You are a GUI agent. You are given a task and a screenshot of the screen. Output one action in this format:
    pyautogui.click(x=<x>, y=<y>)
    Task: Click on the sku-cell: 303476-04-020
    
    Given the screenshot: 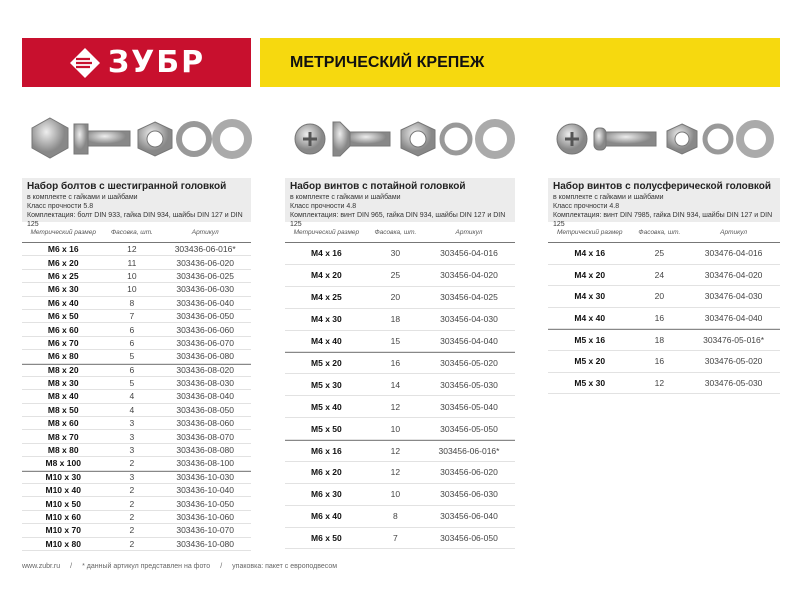 What is the action you would take?
    pyautogui.click(x=733, y=274)
    